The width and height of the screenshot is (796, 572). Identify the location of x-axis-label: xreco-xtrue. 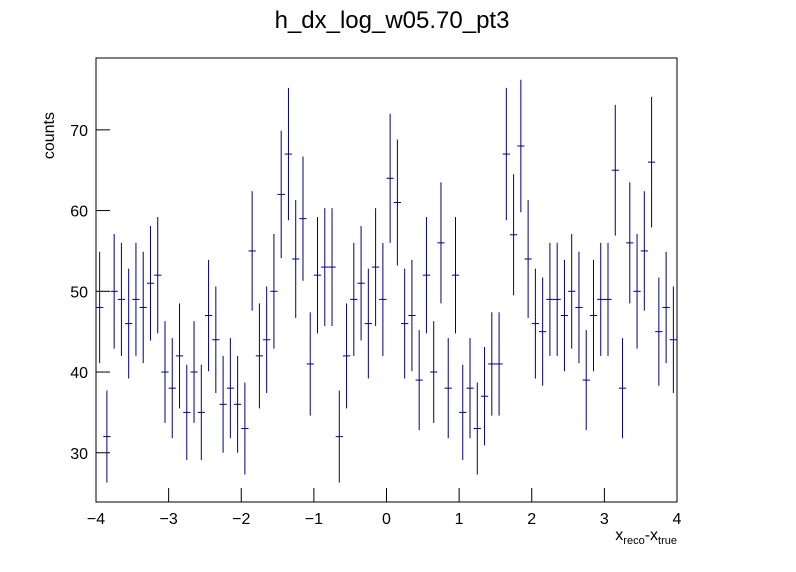
(646, 537).